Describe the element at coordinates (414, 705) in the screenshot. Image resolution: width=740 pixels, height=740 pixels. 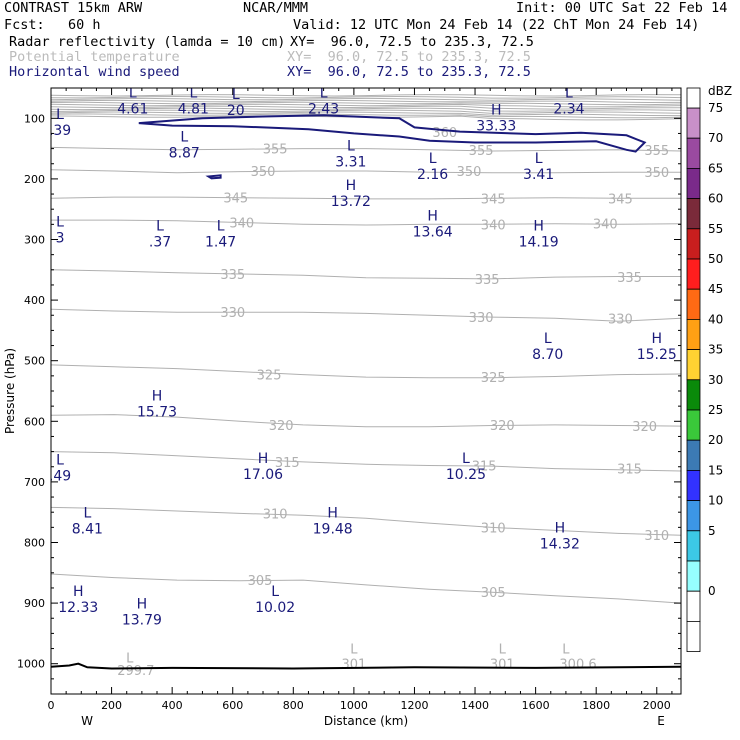
I see `x-tick-label: 1200` at that location.